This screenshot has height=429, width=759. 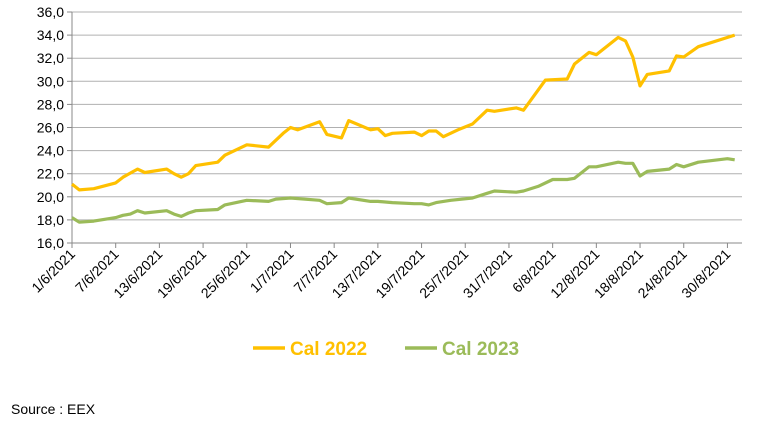 What do you see at coordinates (480, 349) in the screenshot?
I see `legend-label-2: Cal 2023` at bounding box center [480, 349].